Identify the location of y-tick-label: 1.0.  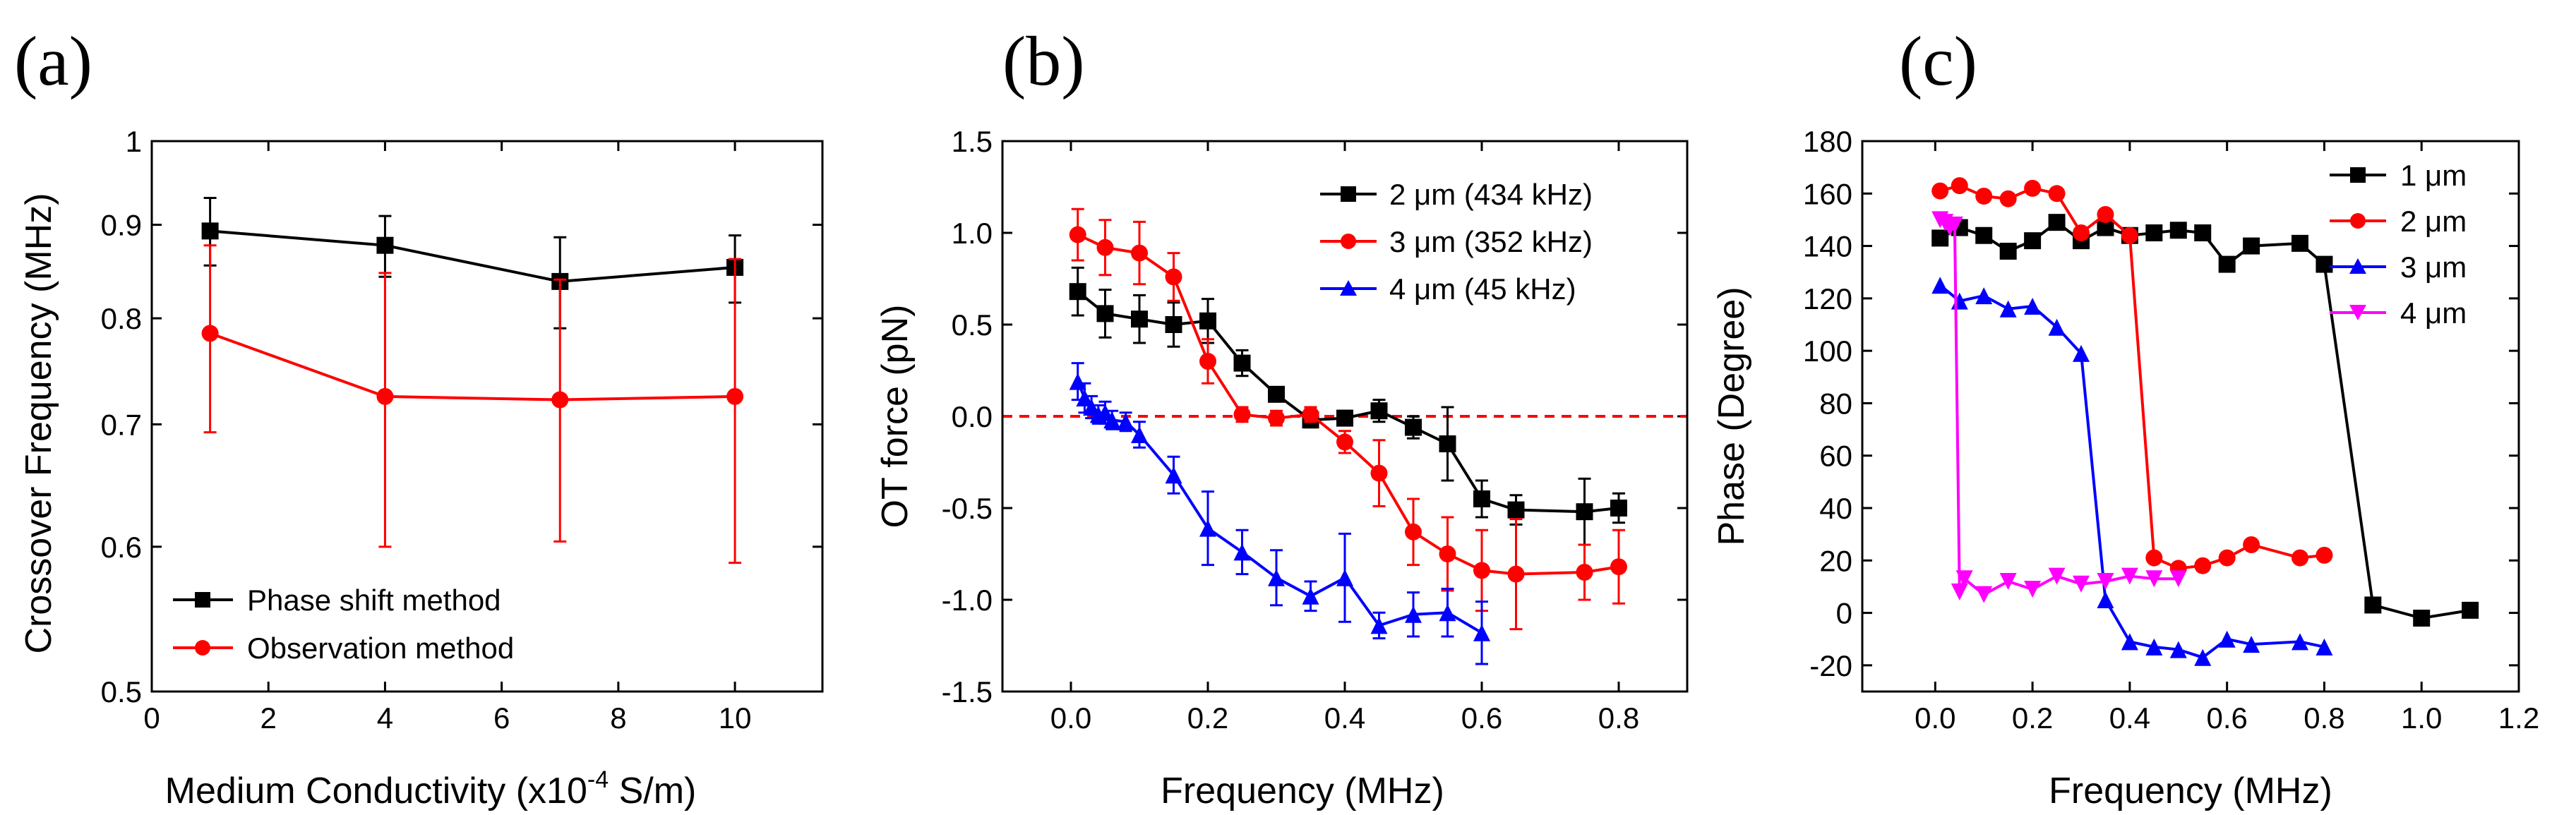
(972, 233).